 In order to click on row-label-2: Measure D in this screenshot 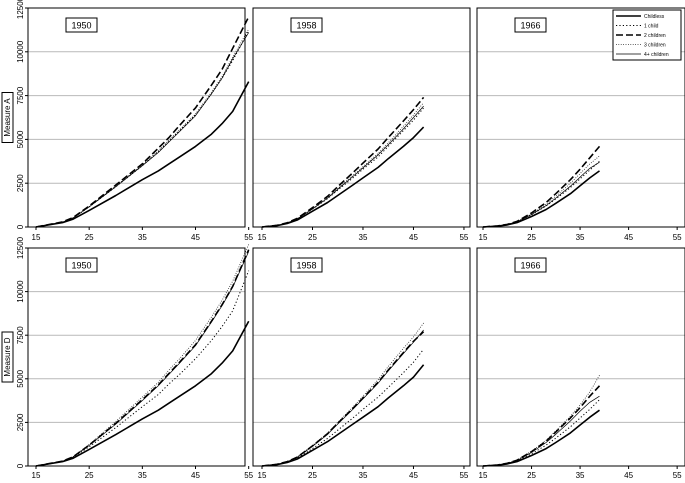, I will do `click(7, 357)`.